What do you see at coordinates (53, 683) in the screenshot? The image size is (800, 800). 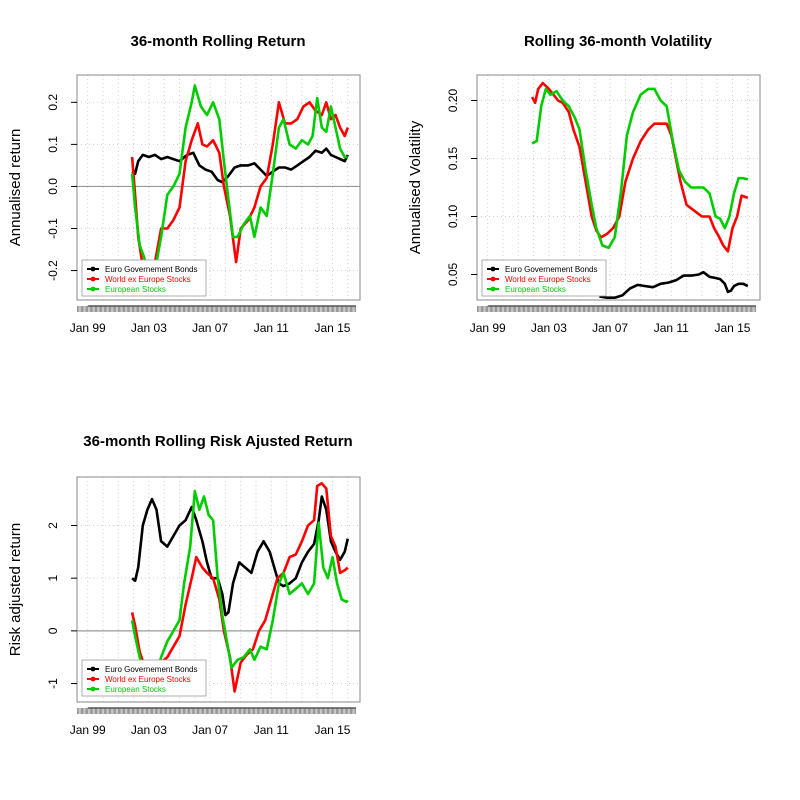 I see `y-tick-label: -1` at bounding box center [53, 683].